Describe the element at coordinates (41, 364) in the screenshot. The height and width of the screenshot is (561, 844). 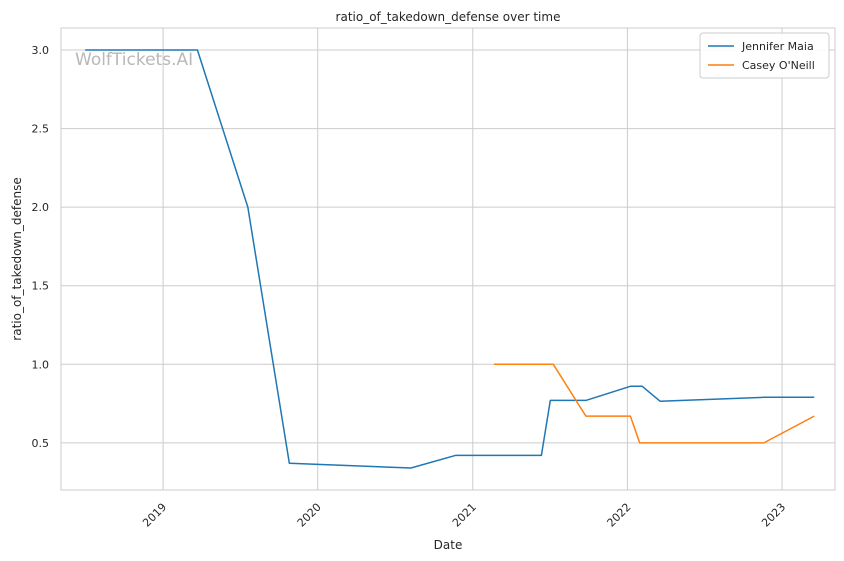
I see `y-tick-label: 1.0` at that location.